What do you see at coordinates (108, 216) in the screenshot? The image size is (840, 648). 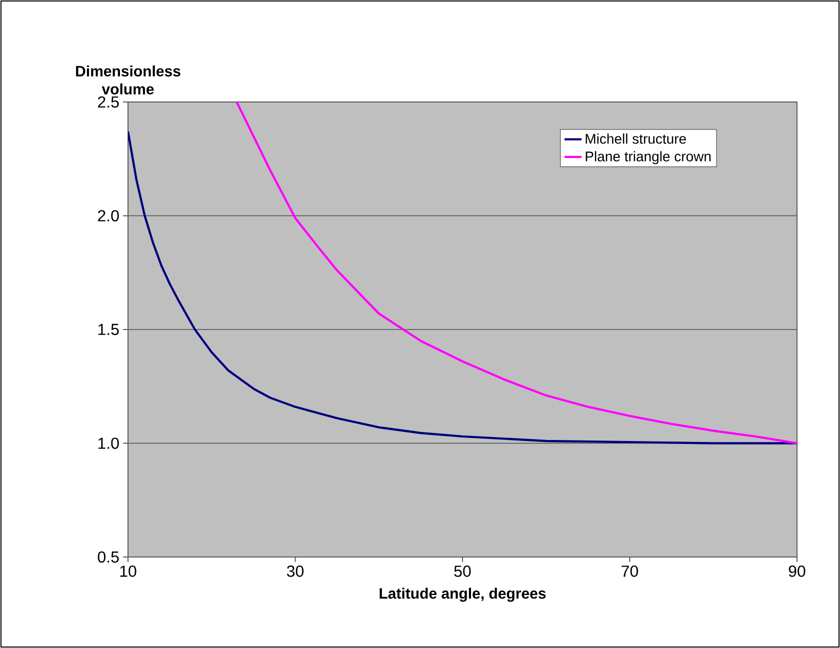 I see `y-tick-label: 2.0` at bounding box center [108, 216].